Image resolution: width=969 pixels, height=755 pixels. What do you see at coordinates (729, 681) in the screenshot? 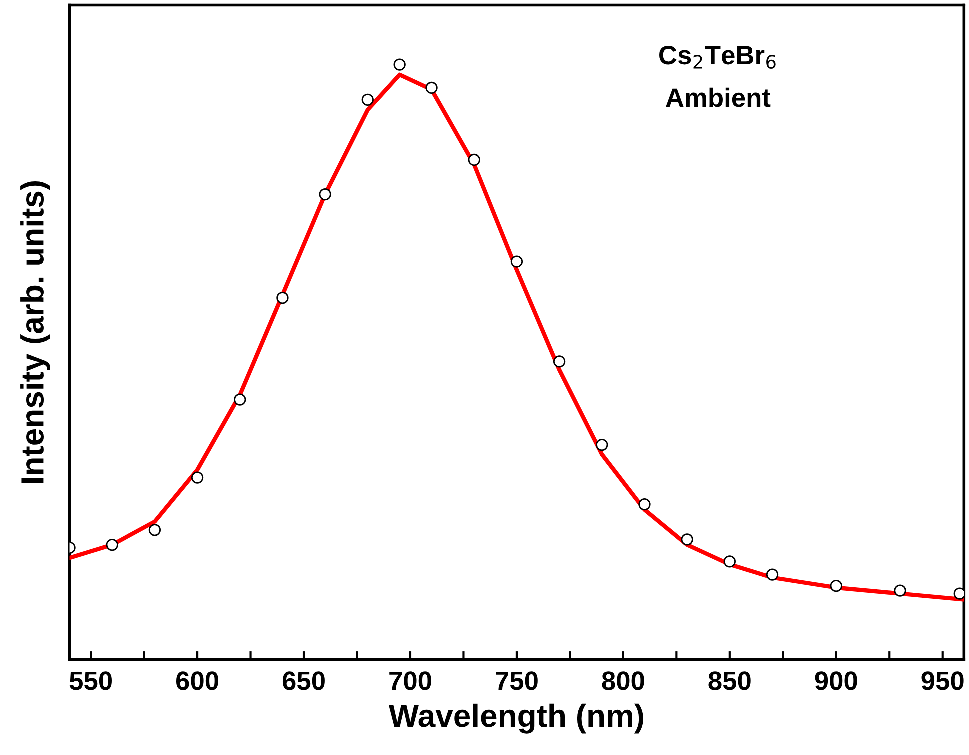
I see `x-tick-label: 850` at bounding box center [729, 681].